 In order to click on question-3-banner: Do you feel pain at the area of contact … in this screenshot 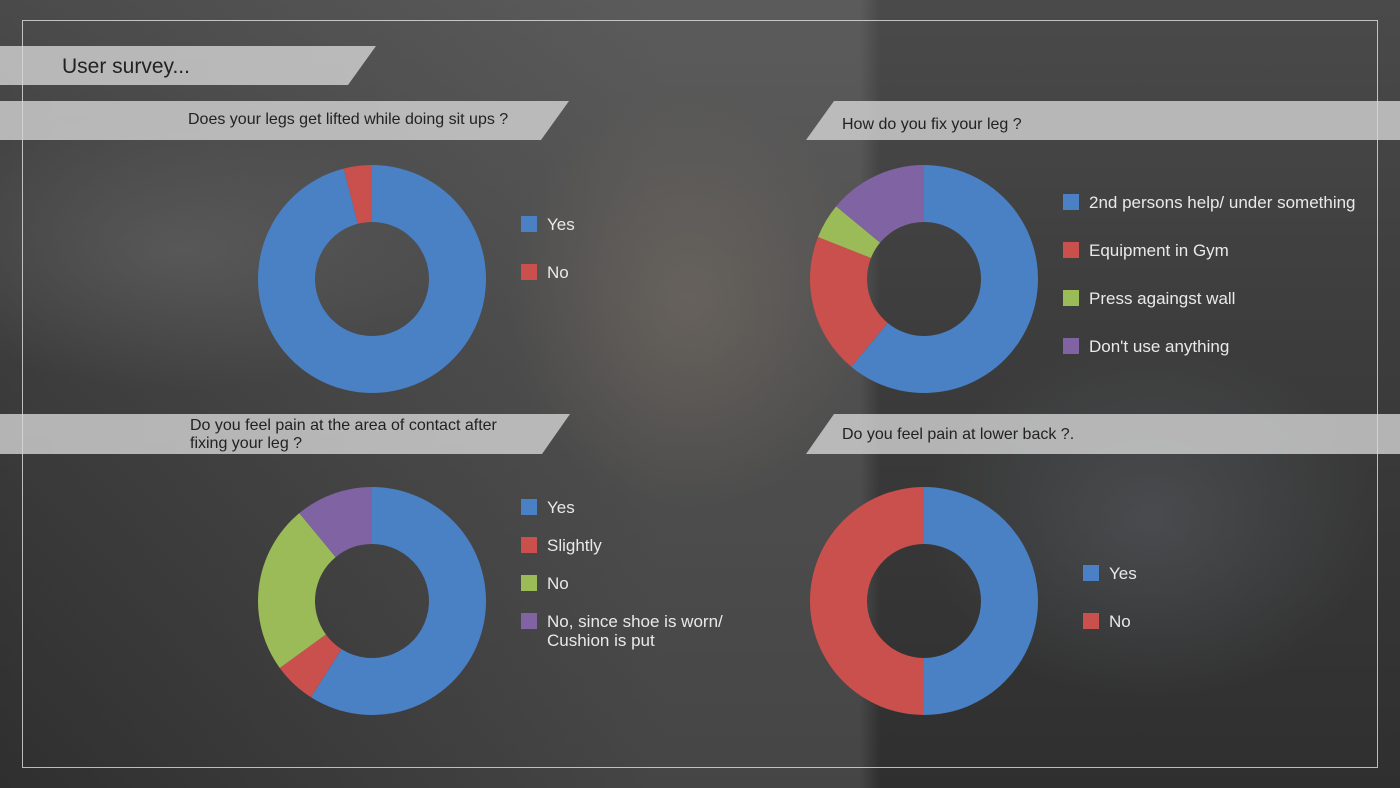, I will do `click(285, 434)`.